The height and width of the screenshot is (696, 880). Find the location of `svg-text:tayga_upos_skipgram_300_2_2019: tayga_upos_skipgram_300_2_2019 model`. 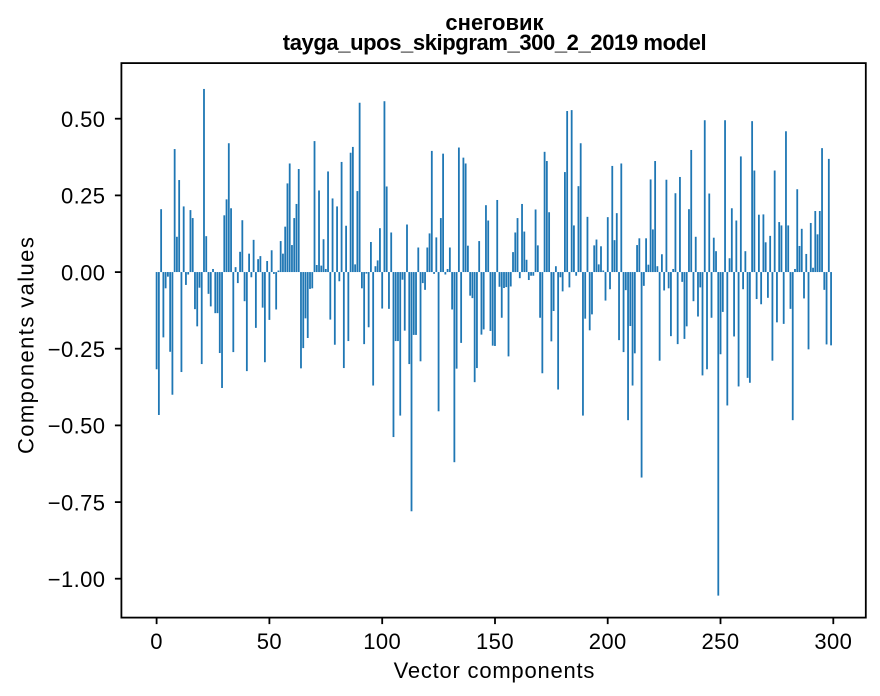

svg-text:tayga_upos_skipgram_300_2_2019: tayga_upos_skipgram_300_2_2019 model is located at coordinates (494, 42).